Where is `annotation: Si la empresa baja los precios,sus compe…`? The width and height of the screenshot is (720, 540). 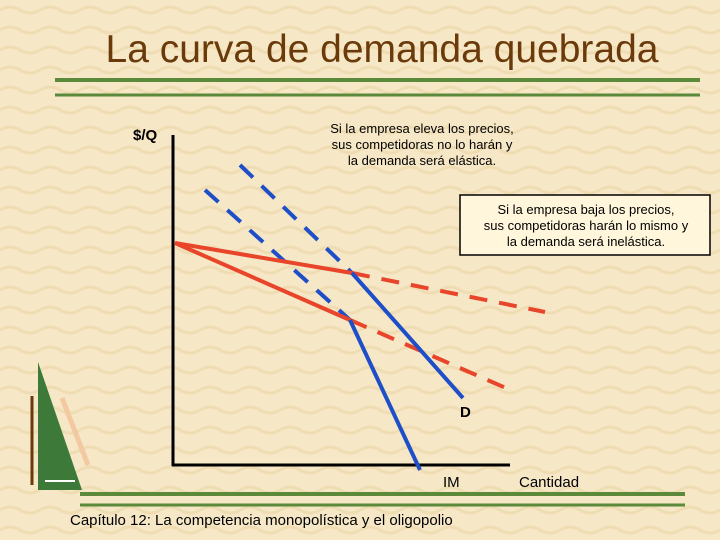
annotation: Si la empresa baja los precios,sus compe… is located at coordinates (586, 225).